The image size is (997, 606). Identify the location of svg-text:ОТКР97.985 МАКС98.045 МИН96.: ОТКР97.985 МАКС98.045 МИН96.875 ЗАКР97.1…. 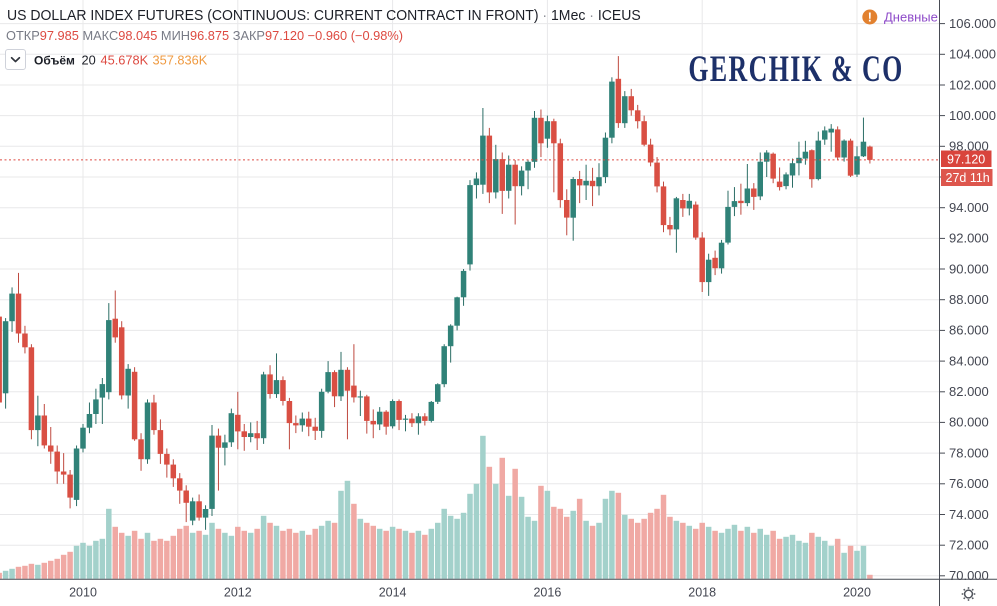
(204, 35).